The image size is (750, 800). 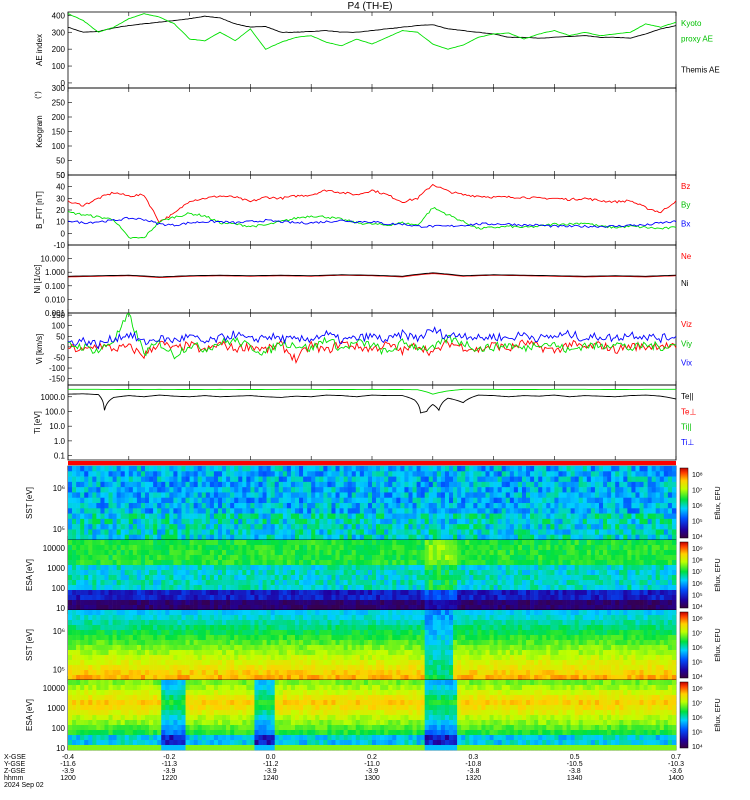 What do you see at coordinates (684, 503) in the screenshot?
I see `sst_pef-colorbar` at bounding box center [684, 503].